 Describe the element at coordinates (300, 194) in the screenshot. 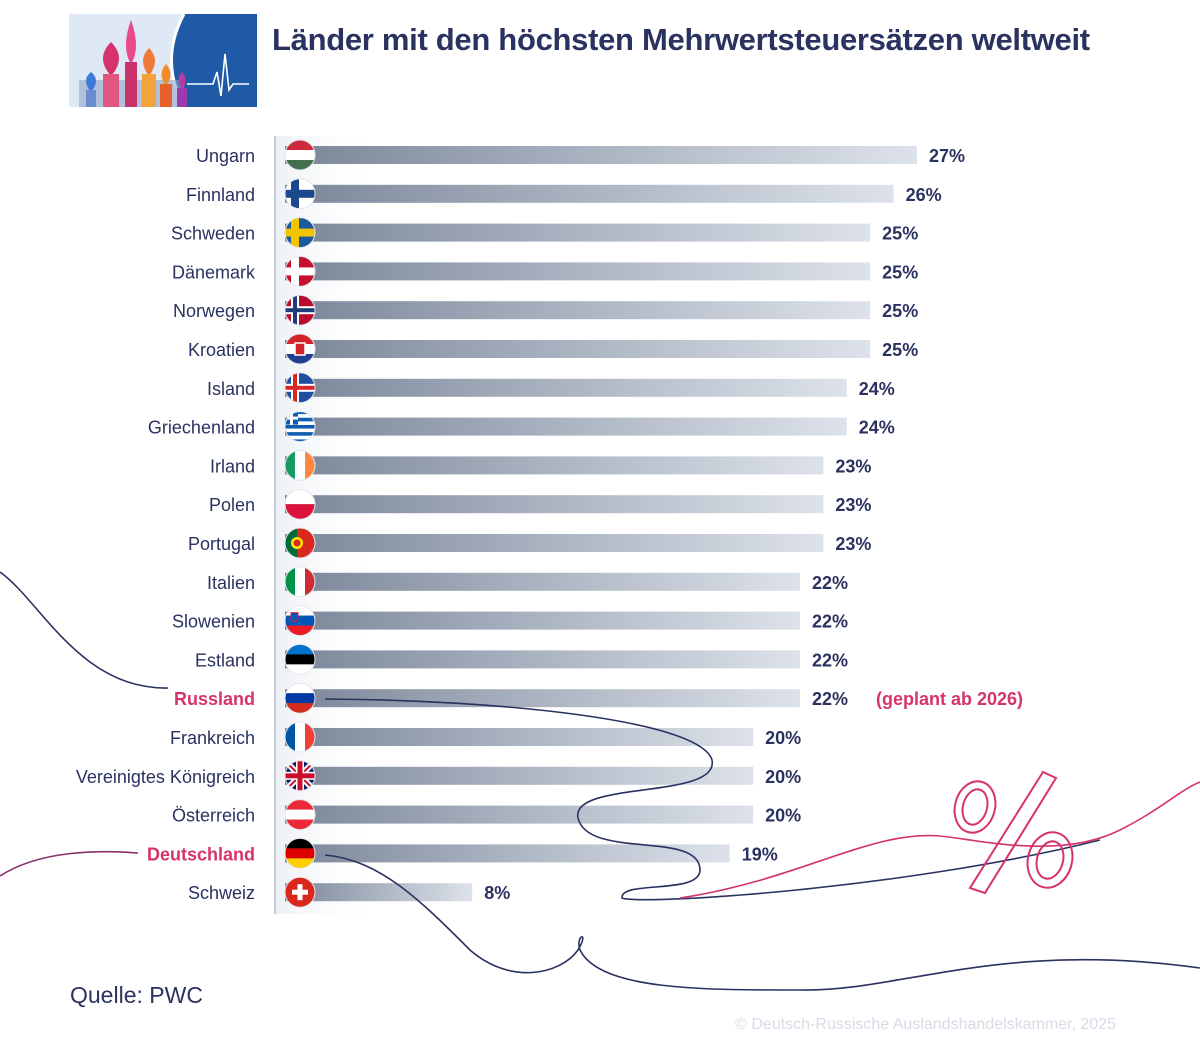

I see `flag-finland-icon` at that location.